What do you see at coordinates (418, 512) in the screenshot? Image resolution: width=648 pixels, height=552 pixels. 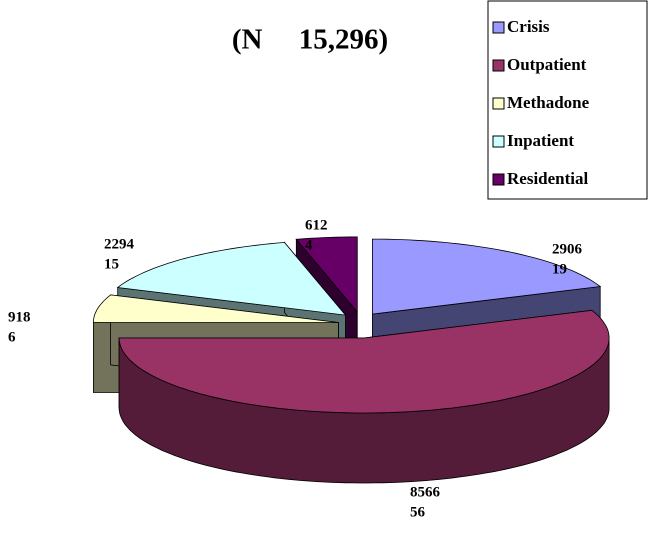 I see `data-label: 56` at bounding box center [418, 512].